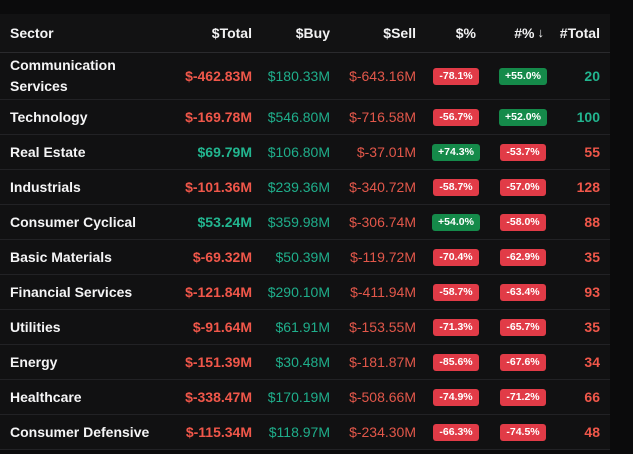 The height and width of the screenshot is (454, 633). Describe the element at coordinates (71, 291) in the screenshot. I see `sector-name: Financial Services` at that location.